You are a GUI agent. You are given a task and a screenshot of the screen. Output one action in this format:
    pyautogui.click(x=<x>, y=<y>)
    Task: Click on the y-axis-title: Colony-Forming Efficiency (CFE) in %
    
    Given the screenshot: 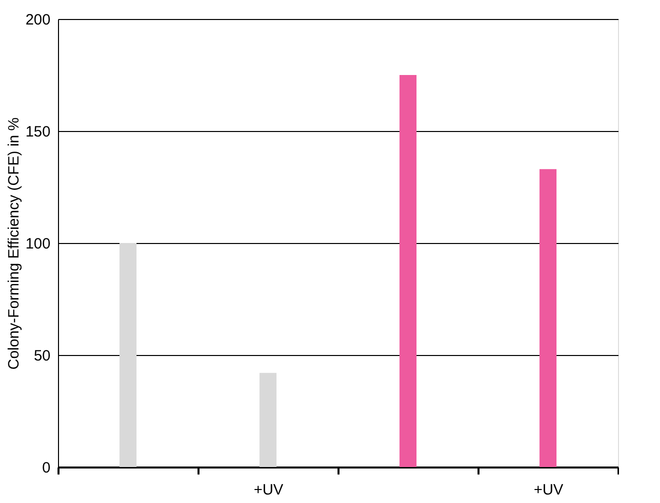 What is the action you would take?
    pyautogui.click(x=13, y=243)
    